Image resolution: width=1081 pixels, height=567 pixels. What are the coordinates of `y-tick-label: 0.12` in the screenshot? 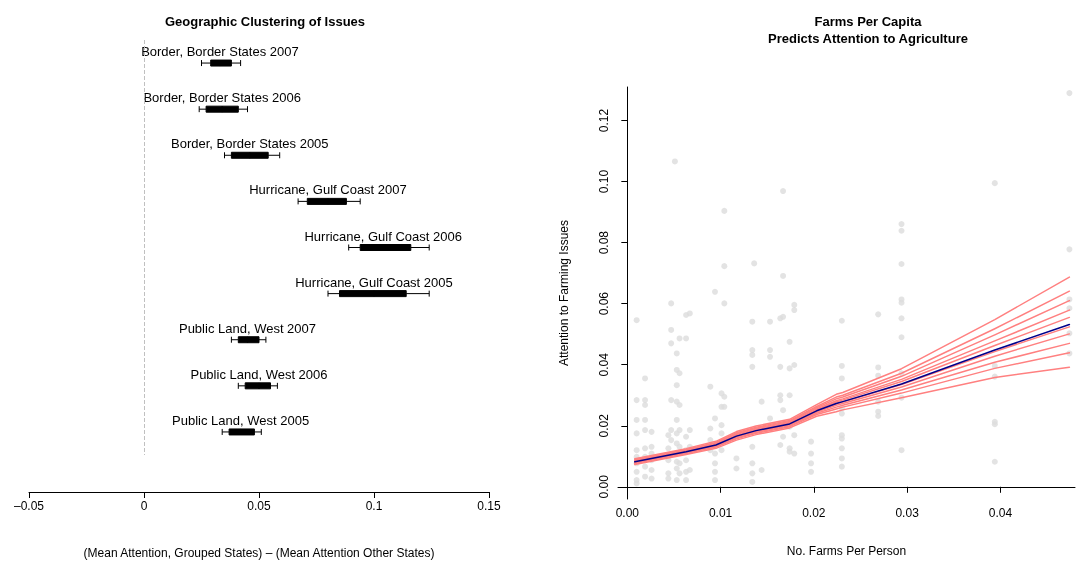 It's located at (604, 120).